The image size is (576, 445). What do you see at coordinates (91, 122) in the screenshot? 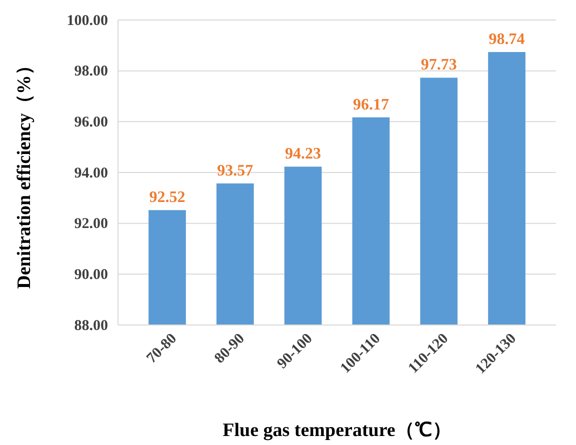
I see `y-tick-label: 96.00` at bounding box center [91, 122].